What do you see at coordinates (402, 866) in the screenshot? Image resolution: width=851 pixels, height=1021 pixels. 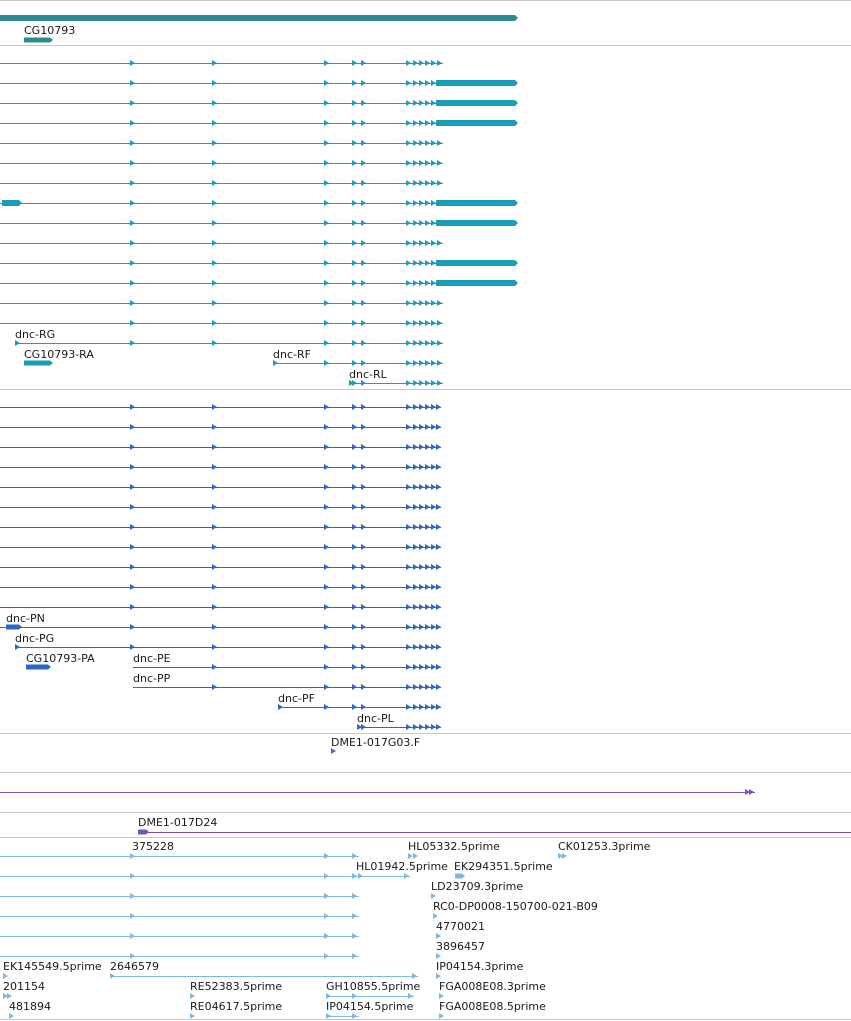 I see `est-label-HL01942: HL01942.5prime` at bounding box center [402, 866].